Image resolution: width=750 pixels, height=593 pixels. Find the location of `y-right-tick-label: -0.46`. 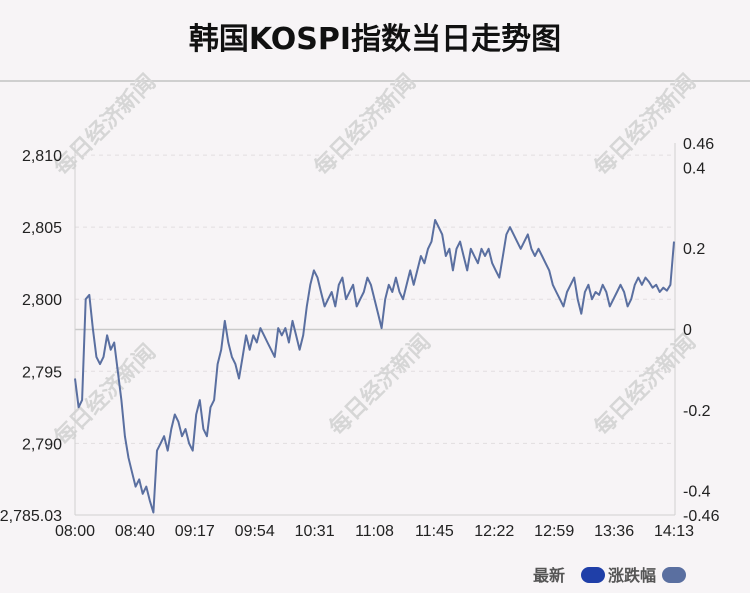

y-right-tick-label: -0.46 is located at coordinates (701, 516).